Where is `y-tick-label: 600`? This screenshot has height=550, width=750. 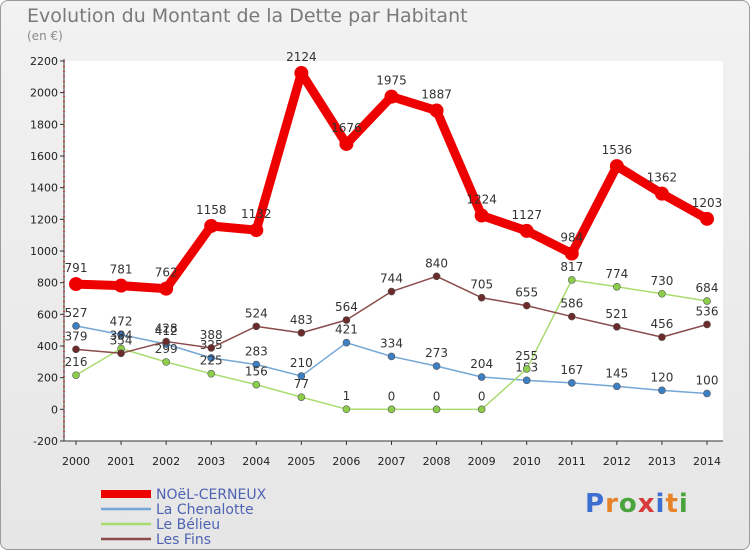
y-tick-label: 600 is located at coordinates (47, 314).